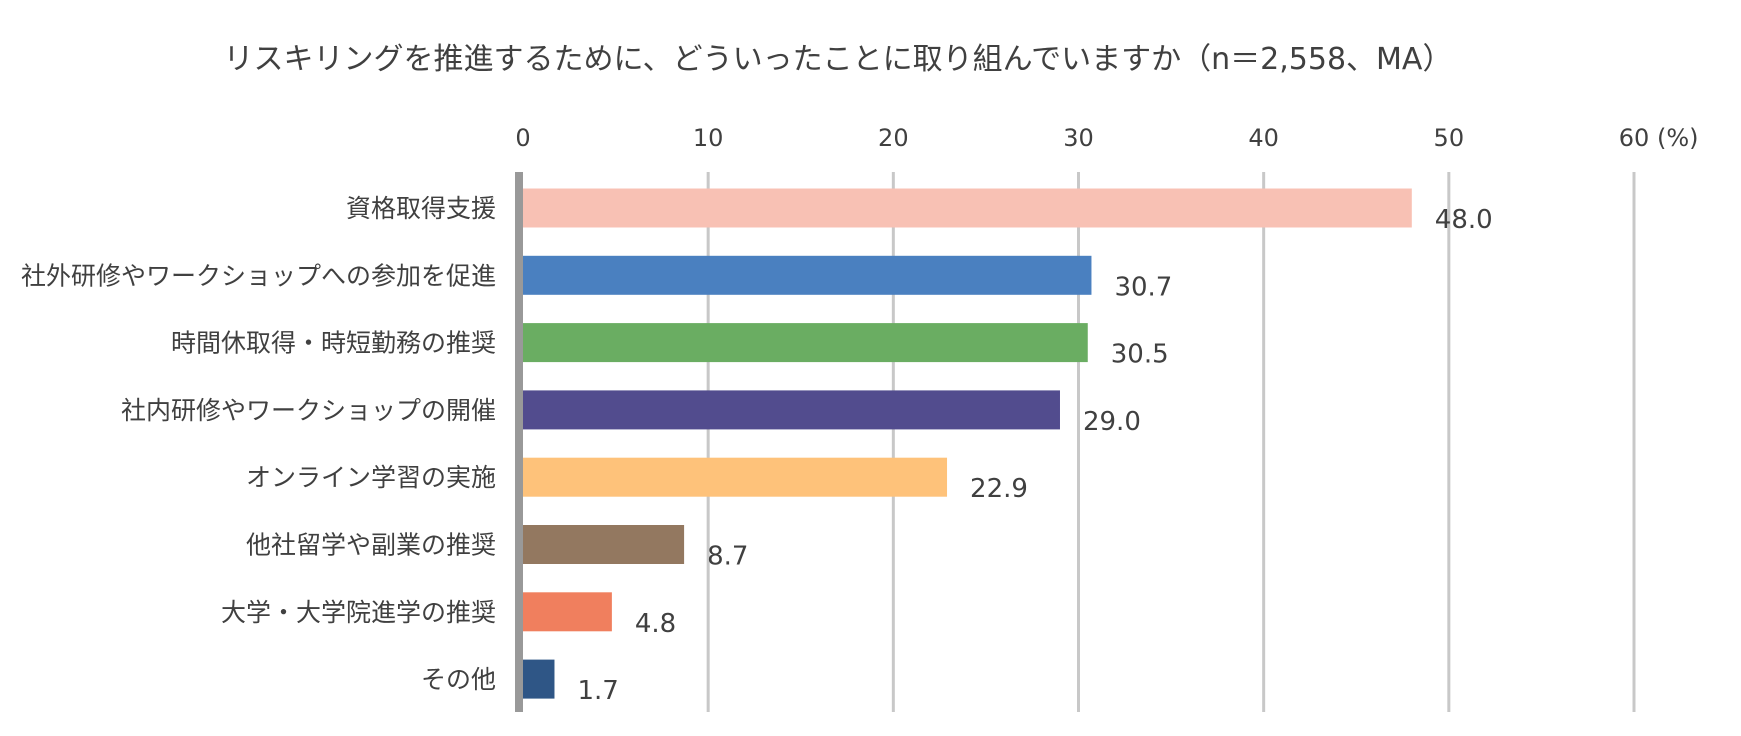 The image size is (1741, 736). Describe the element at coordinates (1678, 138) in the screenshot. I see `x-axis-unit-label: (%)` at that location.